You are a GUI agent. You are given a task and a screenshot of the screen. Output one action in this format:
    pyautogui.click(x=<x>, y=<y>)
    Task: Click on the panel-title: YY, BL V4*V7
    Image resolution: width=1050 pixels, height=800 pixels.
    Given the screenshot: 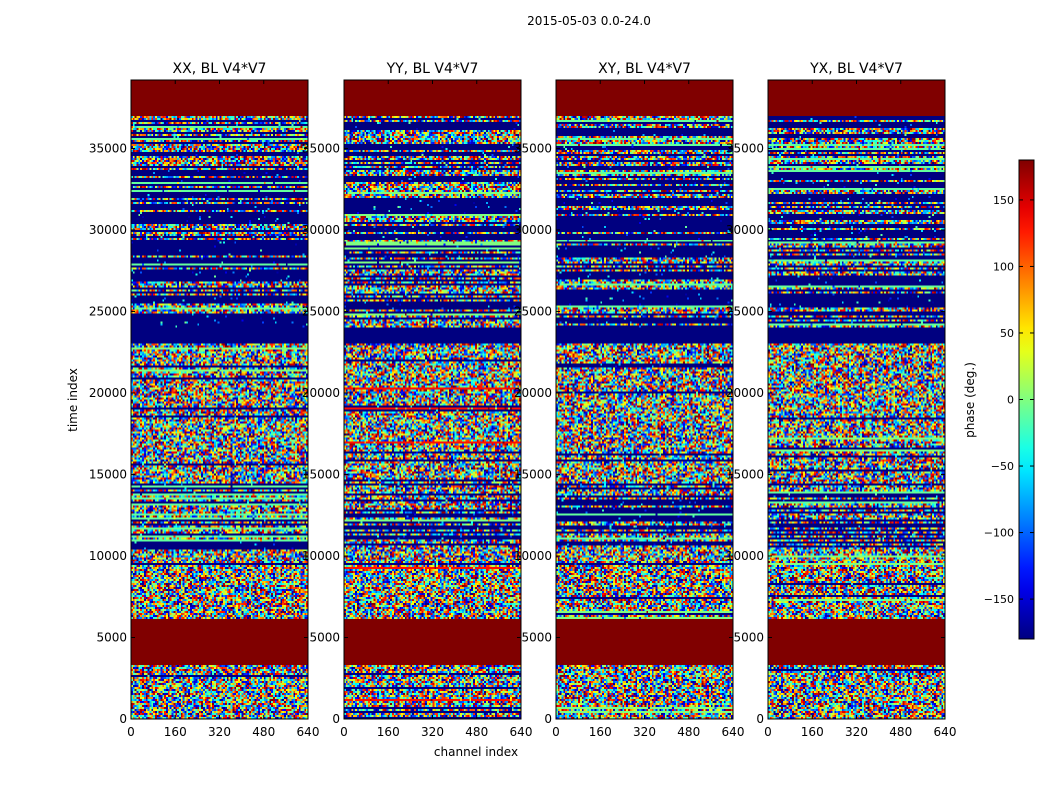 What is the action you would take?
    pyautogui.click(x=432, y=69)
    